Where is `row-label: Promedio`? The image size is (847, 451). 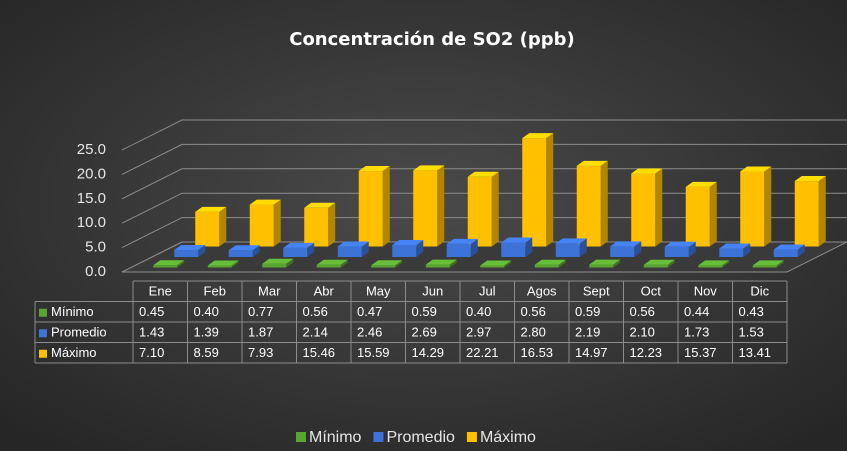 row-label: Promedio is located at coordinates (79, 332).